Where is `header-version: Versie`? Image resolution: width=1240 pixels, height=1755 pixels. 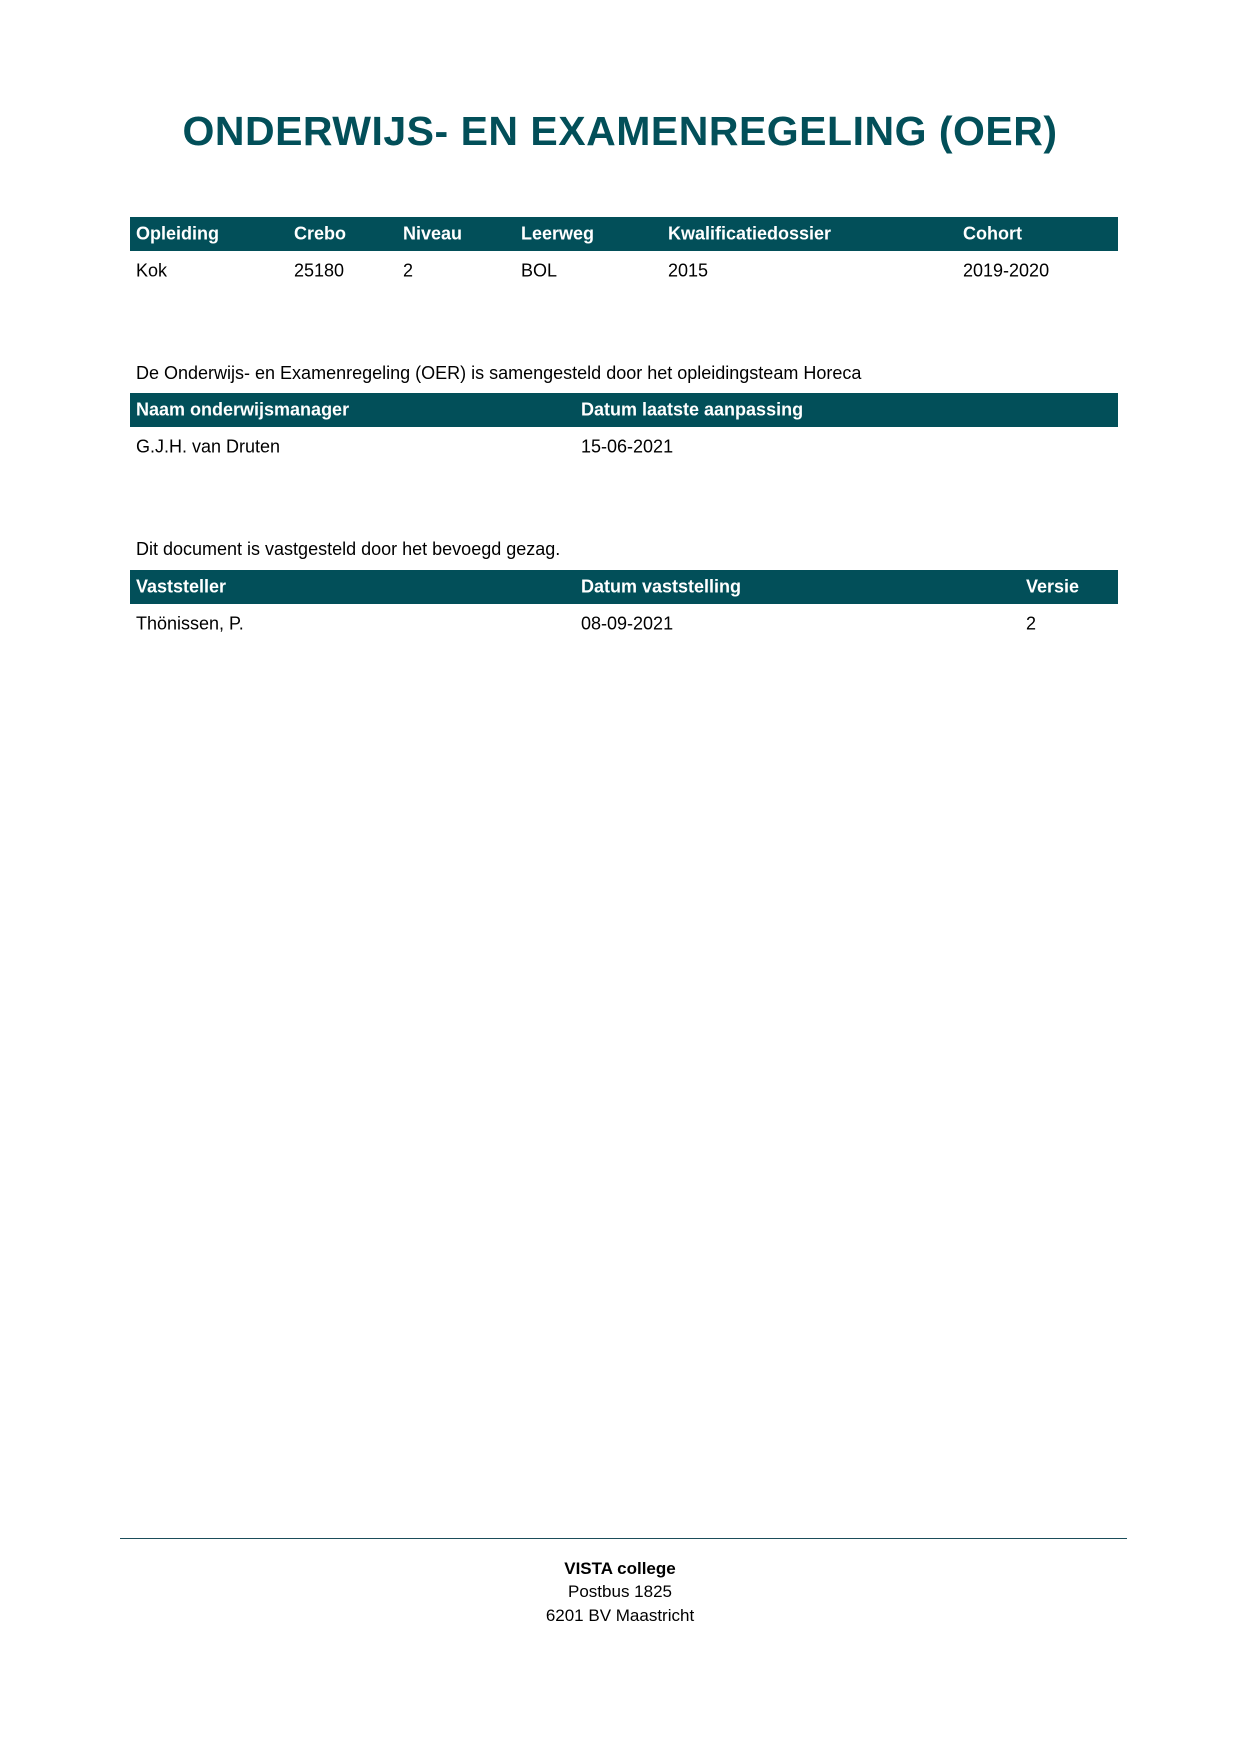 header-version: Versie is located at coordinates (1053, 586).